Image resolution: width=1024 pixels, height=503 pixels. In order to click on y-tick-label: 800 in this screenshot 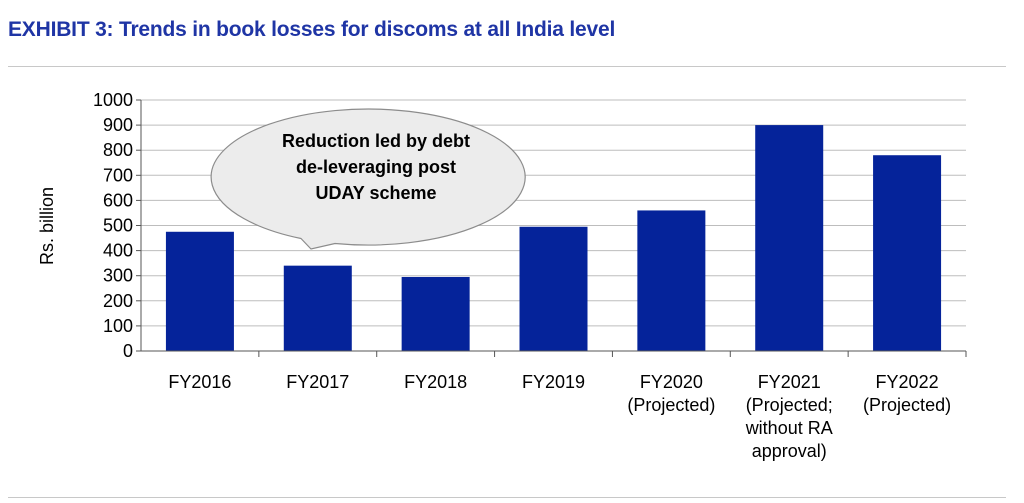, I will do `click(118, 150)`.